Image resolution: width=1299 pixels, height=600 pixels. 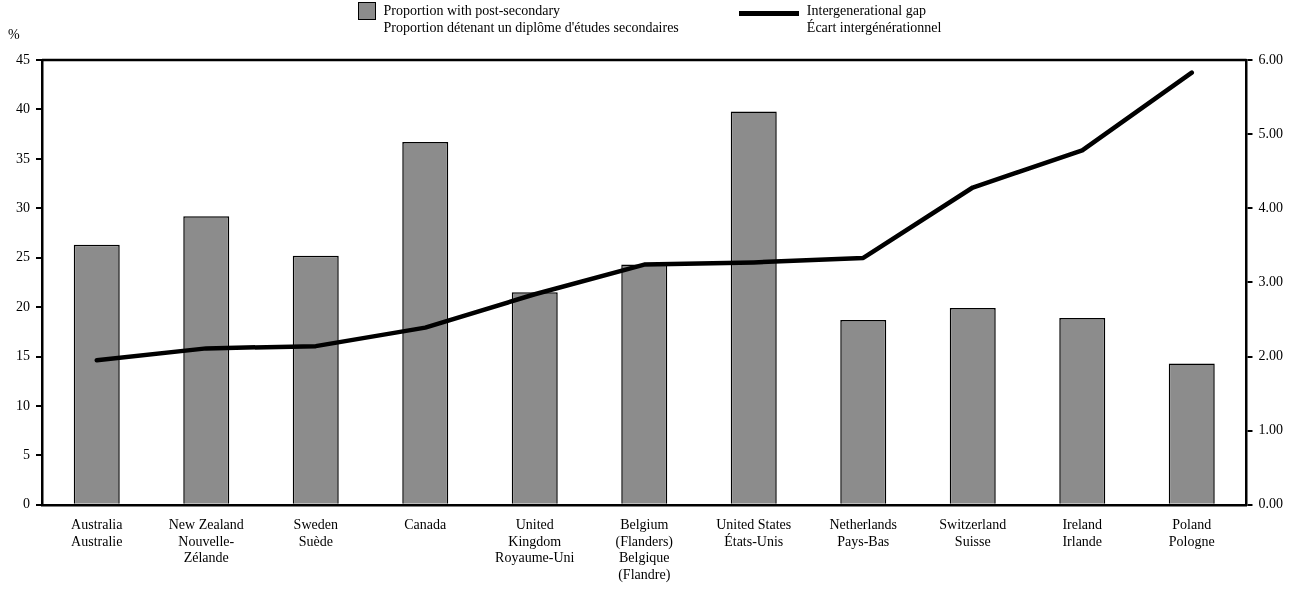 What do you see at coordinates (23, 356) in the screenshot?
I see `y-tick-label: 15` at bounding box center [23, 356].